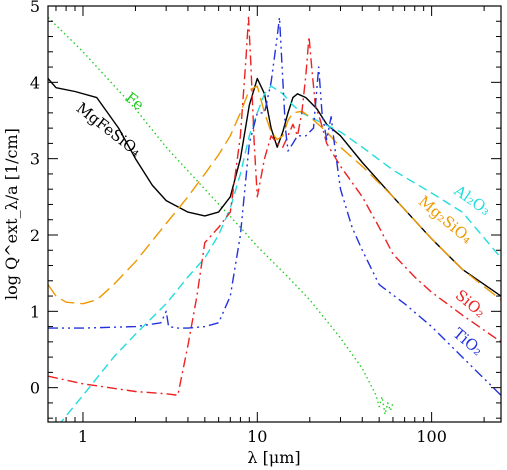 This screenshot has width=507, height=470. What do you see at coordinates (468, 341) in the screenshot?
I see `series-label-5: TiO₂` at bounding box center [468, 341].